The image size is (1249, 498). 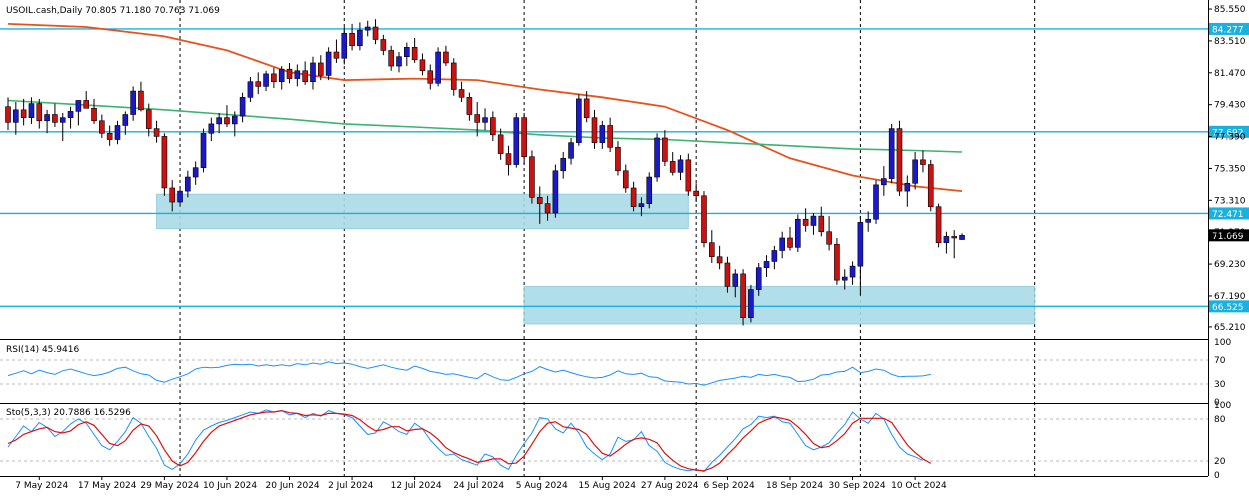 I want to click on stoch-label: Sto(5,3,3) 20.7886 16.5296, so click(x=68, y=413).